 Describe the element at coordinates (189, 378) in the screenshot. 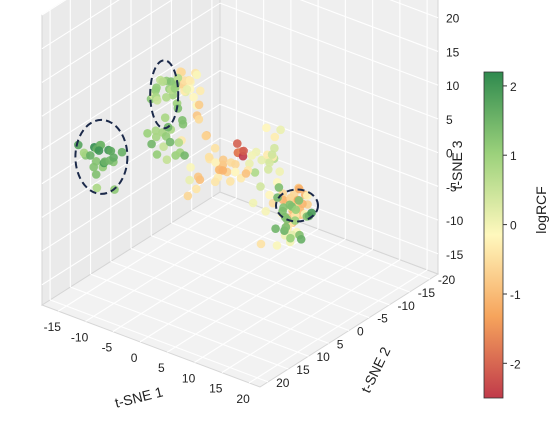

I see `x-tick-label: 10` at that location.